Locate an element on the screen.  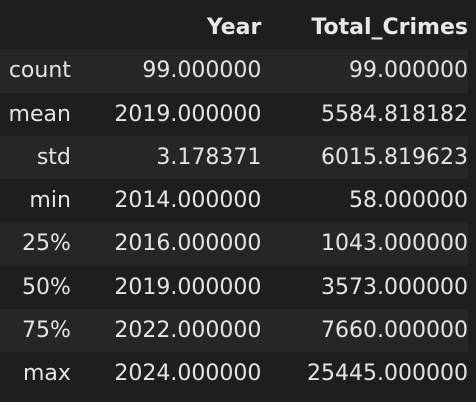
total-crimes-cell: 5584.818182 is located at coordinates (394, 114).